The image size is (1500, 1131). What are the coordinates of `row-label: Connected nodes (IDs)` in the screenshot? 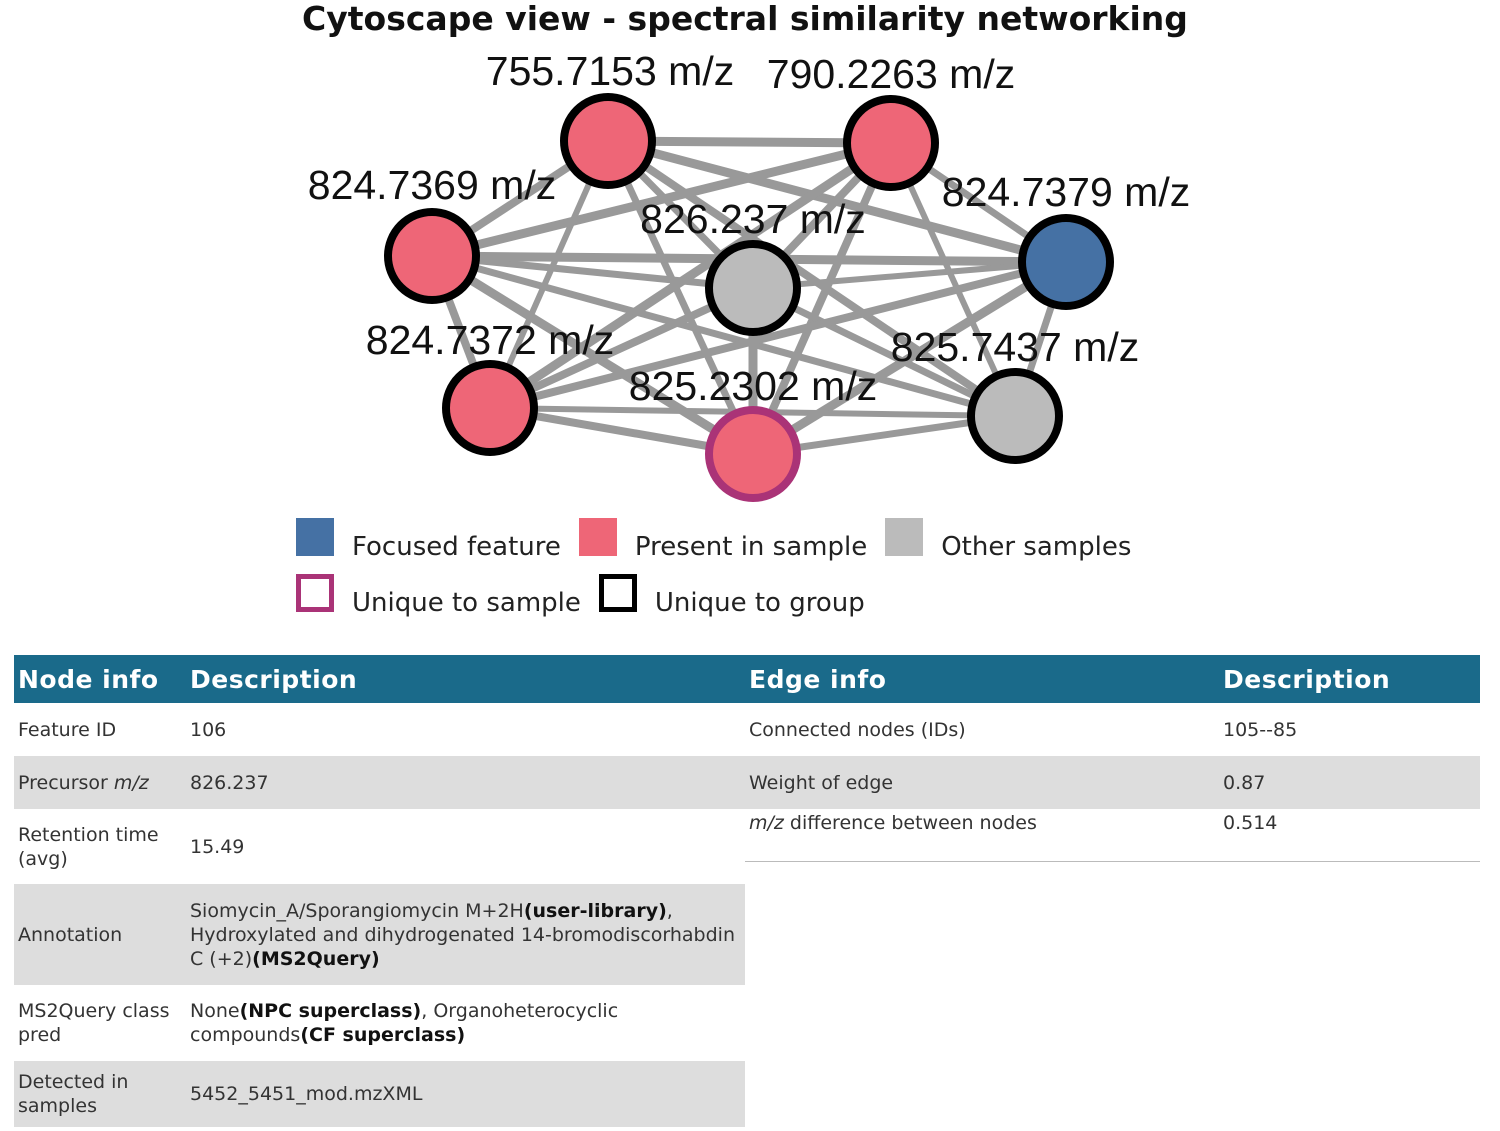 It's located at (857, 729).